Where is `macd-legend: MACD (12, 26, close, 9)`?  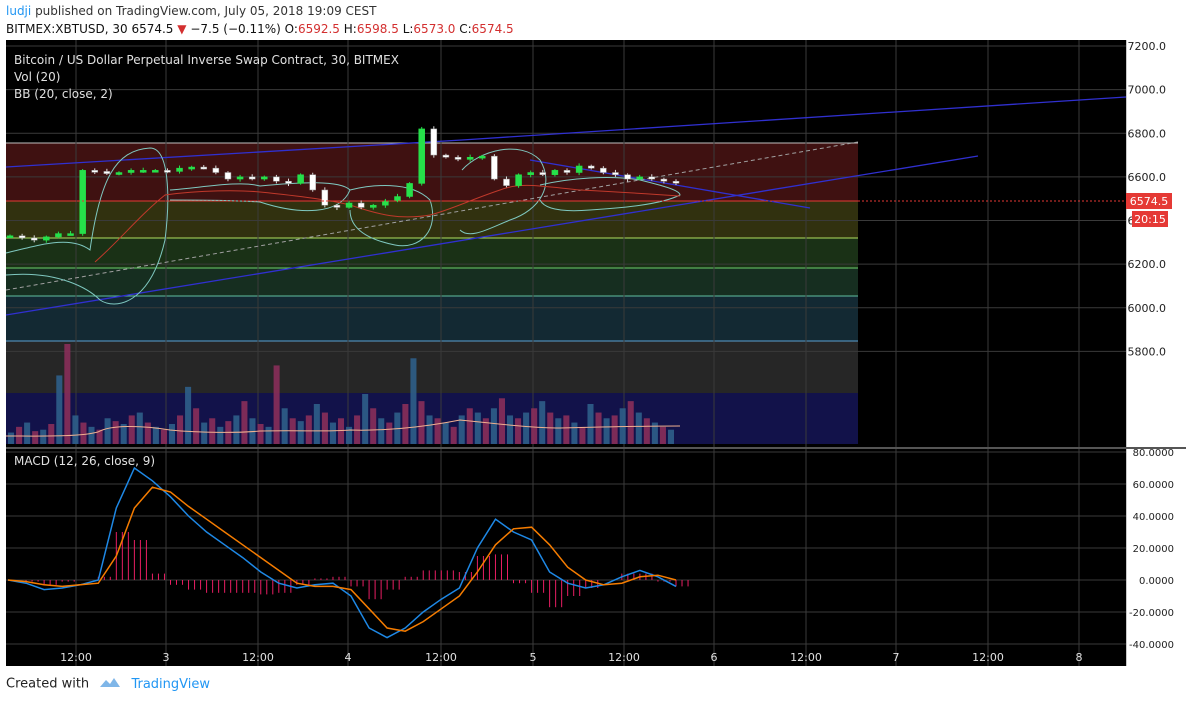 macd-legend: MACD (12, 26, close, 9) is located at coordinates (84, 461).